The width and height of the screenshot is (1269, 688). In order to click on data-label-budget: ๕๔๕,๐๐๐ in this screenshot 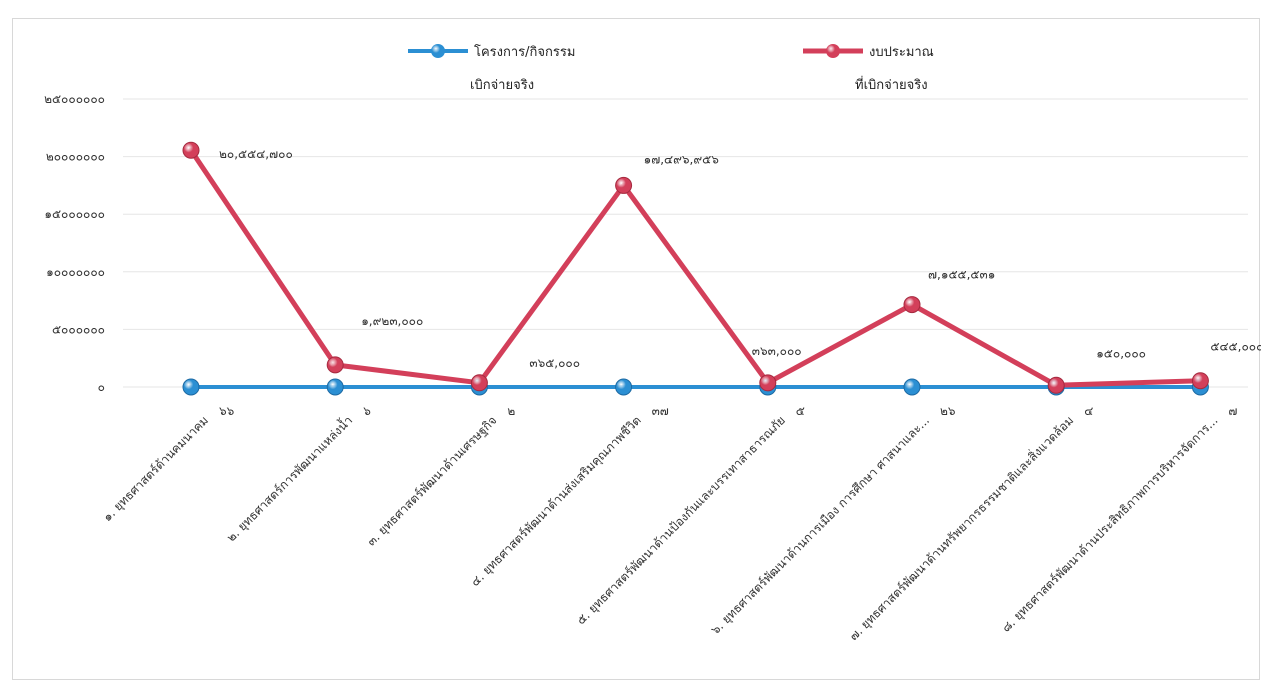, I will do `click(1235, 347)`.